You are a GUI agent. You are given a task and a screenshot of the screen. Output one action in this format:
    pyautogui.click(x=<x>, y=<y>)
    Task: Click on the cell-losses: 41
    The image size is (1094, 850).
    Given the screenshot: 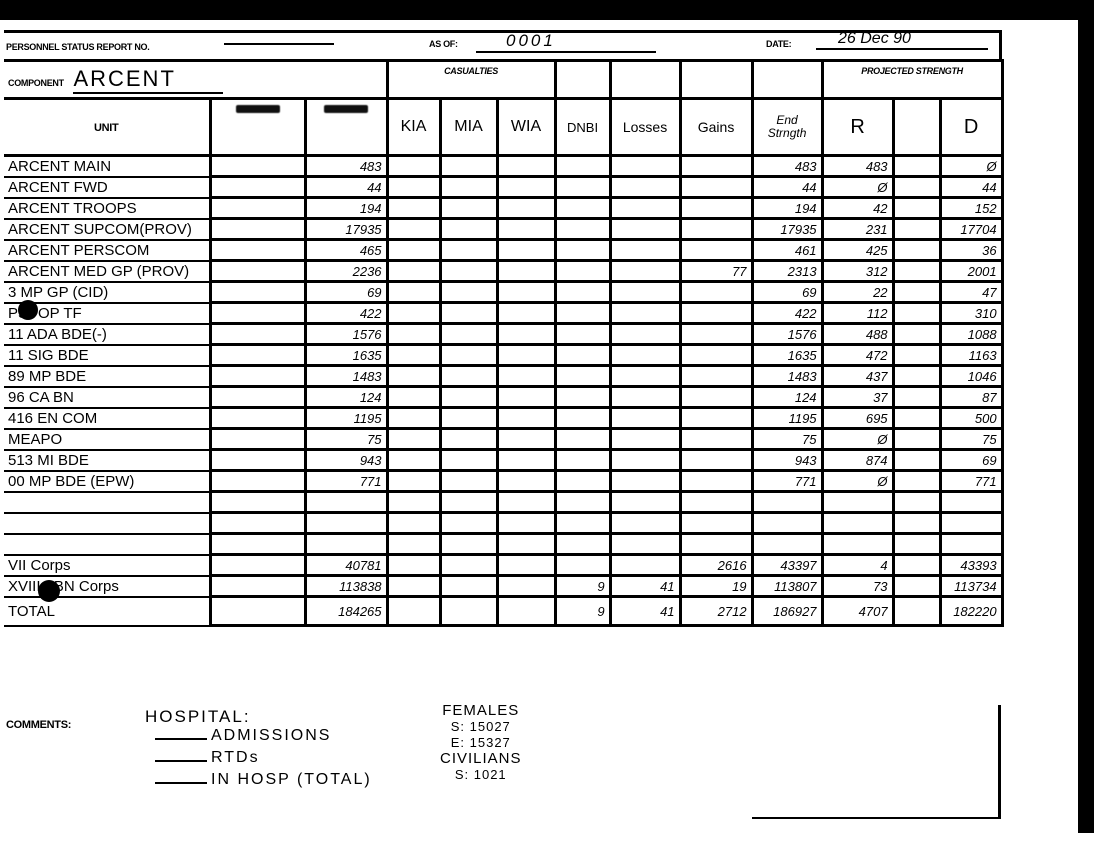 What is the action you would take?
    pyautogui.click(x=645, y=611)
    